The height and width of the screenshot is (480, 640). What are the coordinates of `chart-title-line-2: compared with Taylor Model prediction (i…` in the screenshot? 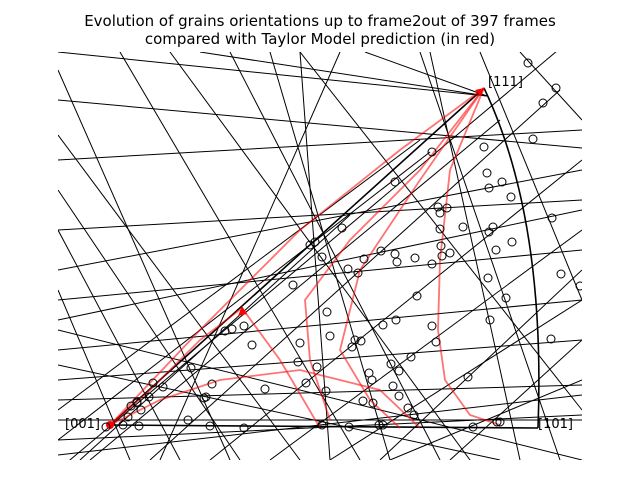 It's located at (320, 39).